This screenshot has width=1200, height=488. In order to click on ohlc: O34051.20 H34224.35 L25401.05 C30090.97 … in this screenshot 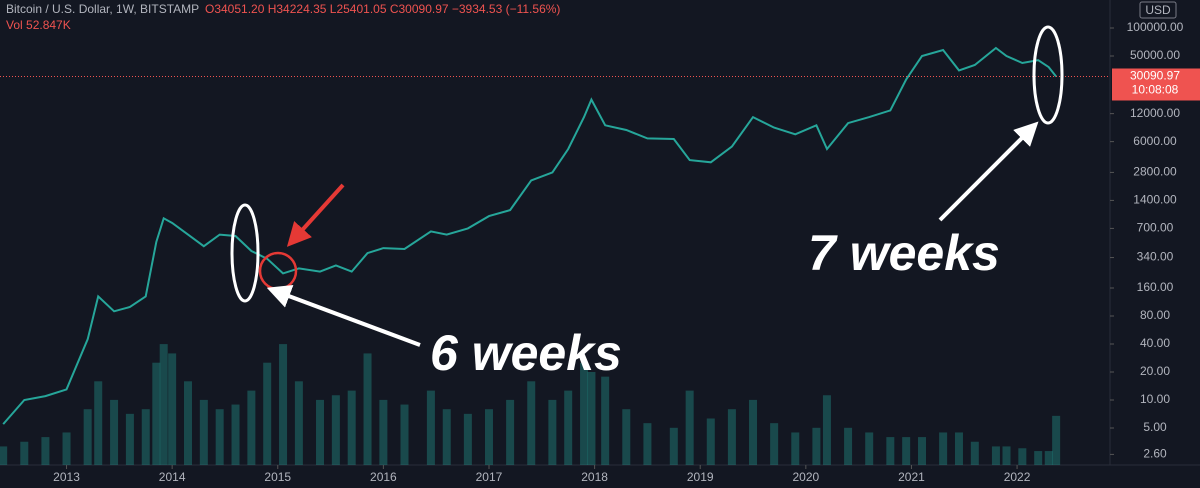, I will do `click(382, 9)`.